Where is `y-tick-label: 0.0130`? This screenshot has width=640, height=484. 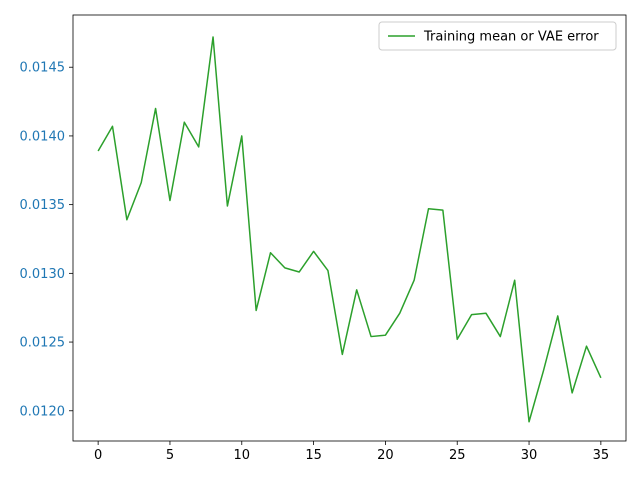
y-tick-label: 0.0130 is located at coordinates (43, 274).